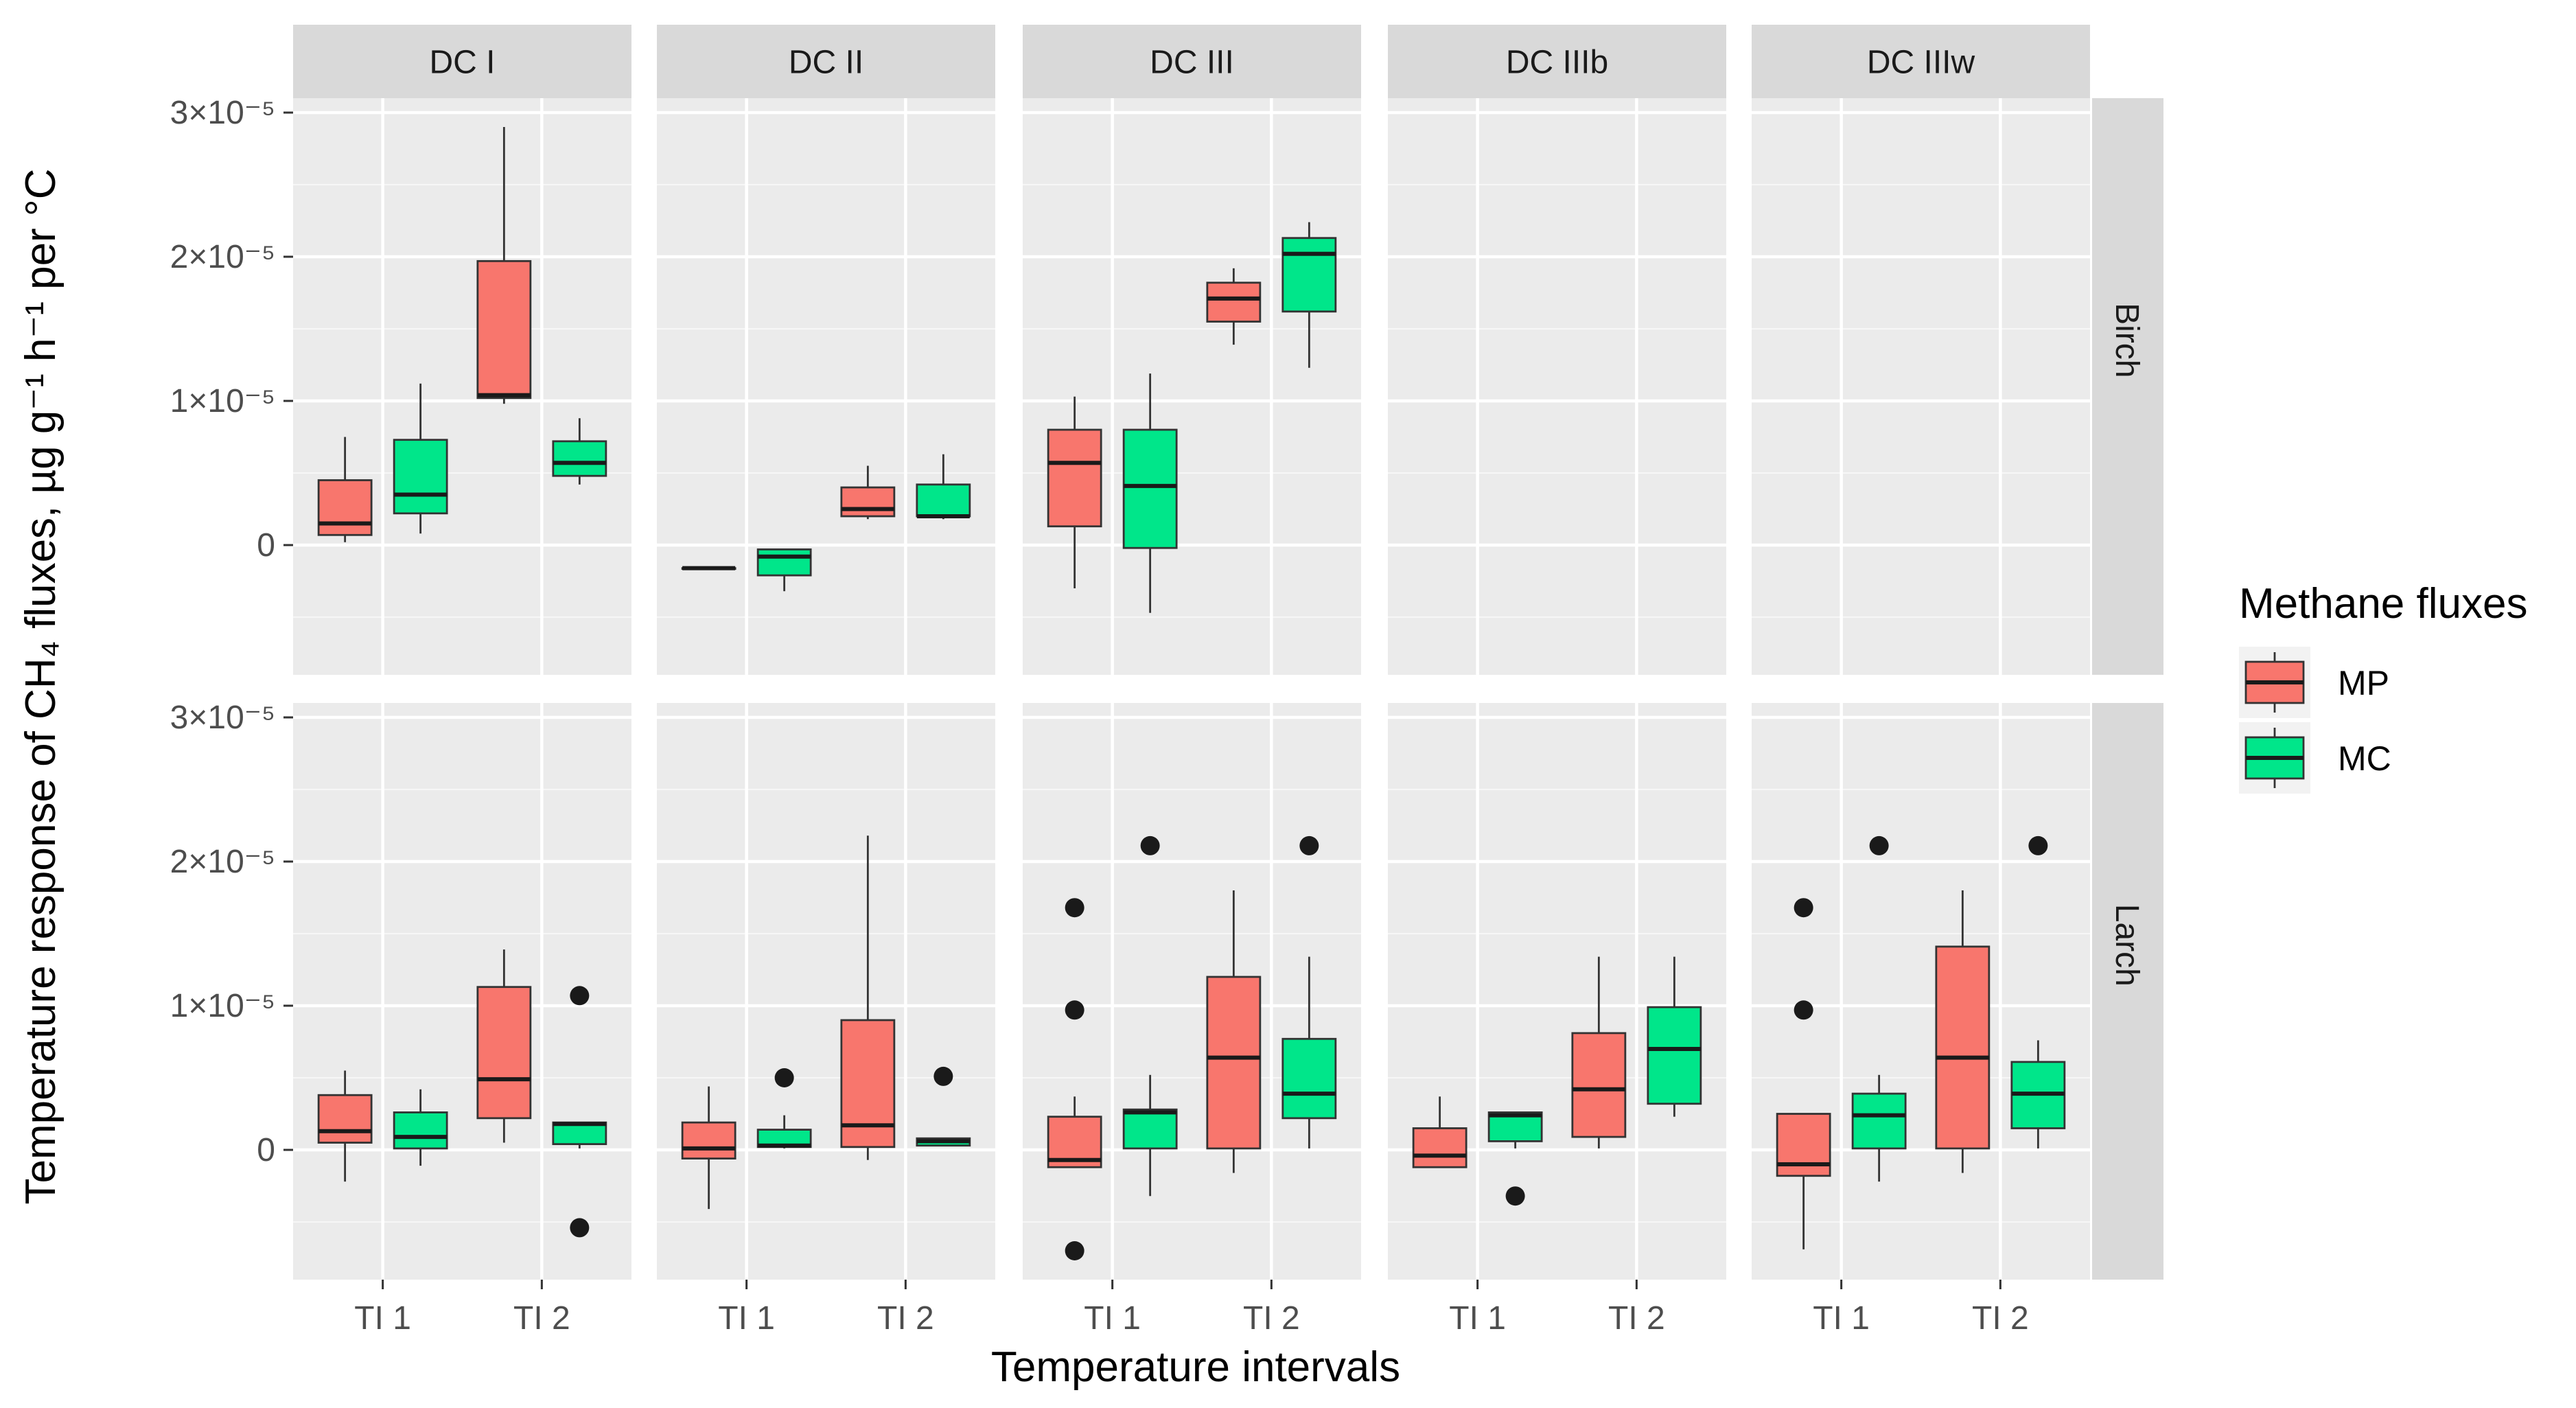 The height and width of the screenshot is (1408, 2576). Describe the element at coordinates (382, 1318) in the screenshot. I see `x-tick-label: TI 1` at that location.